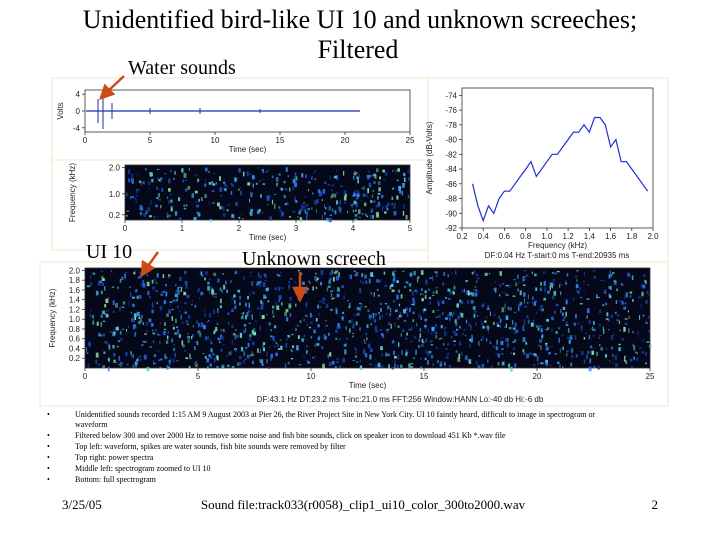 The width and height of the screenshot is (720, 540). I want to click on x-tick-label: 10, so click(311, 376).